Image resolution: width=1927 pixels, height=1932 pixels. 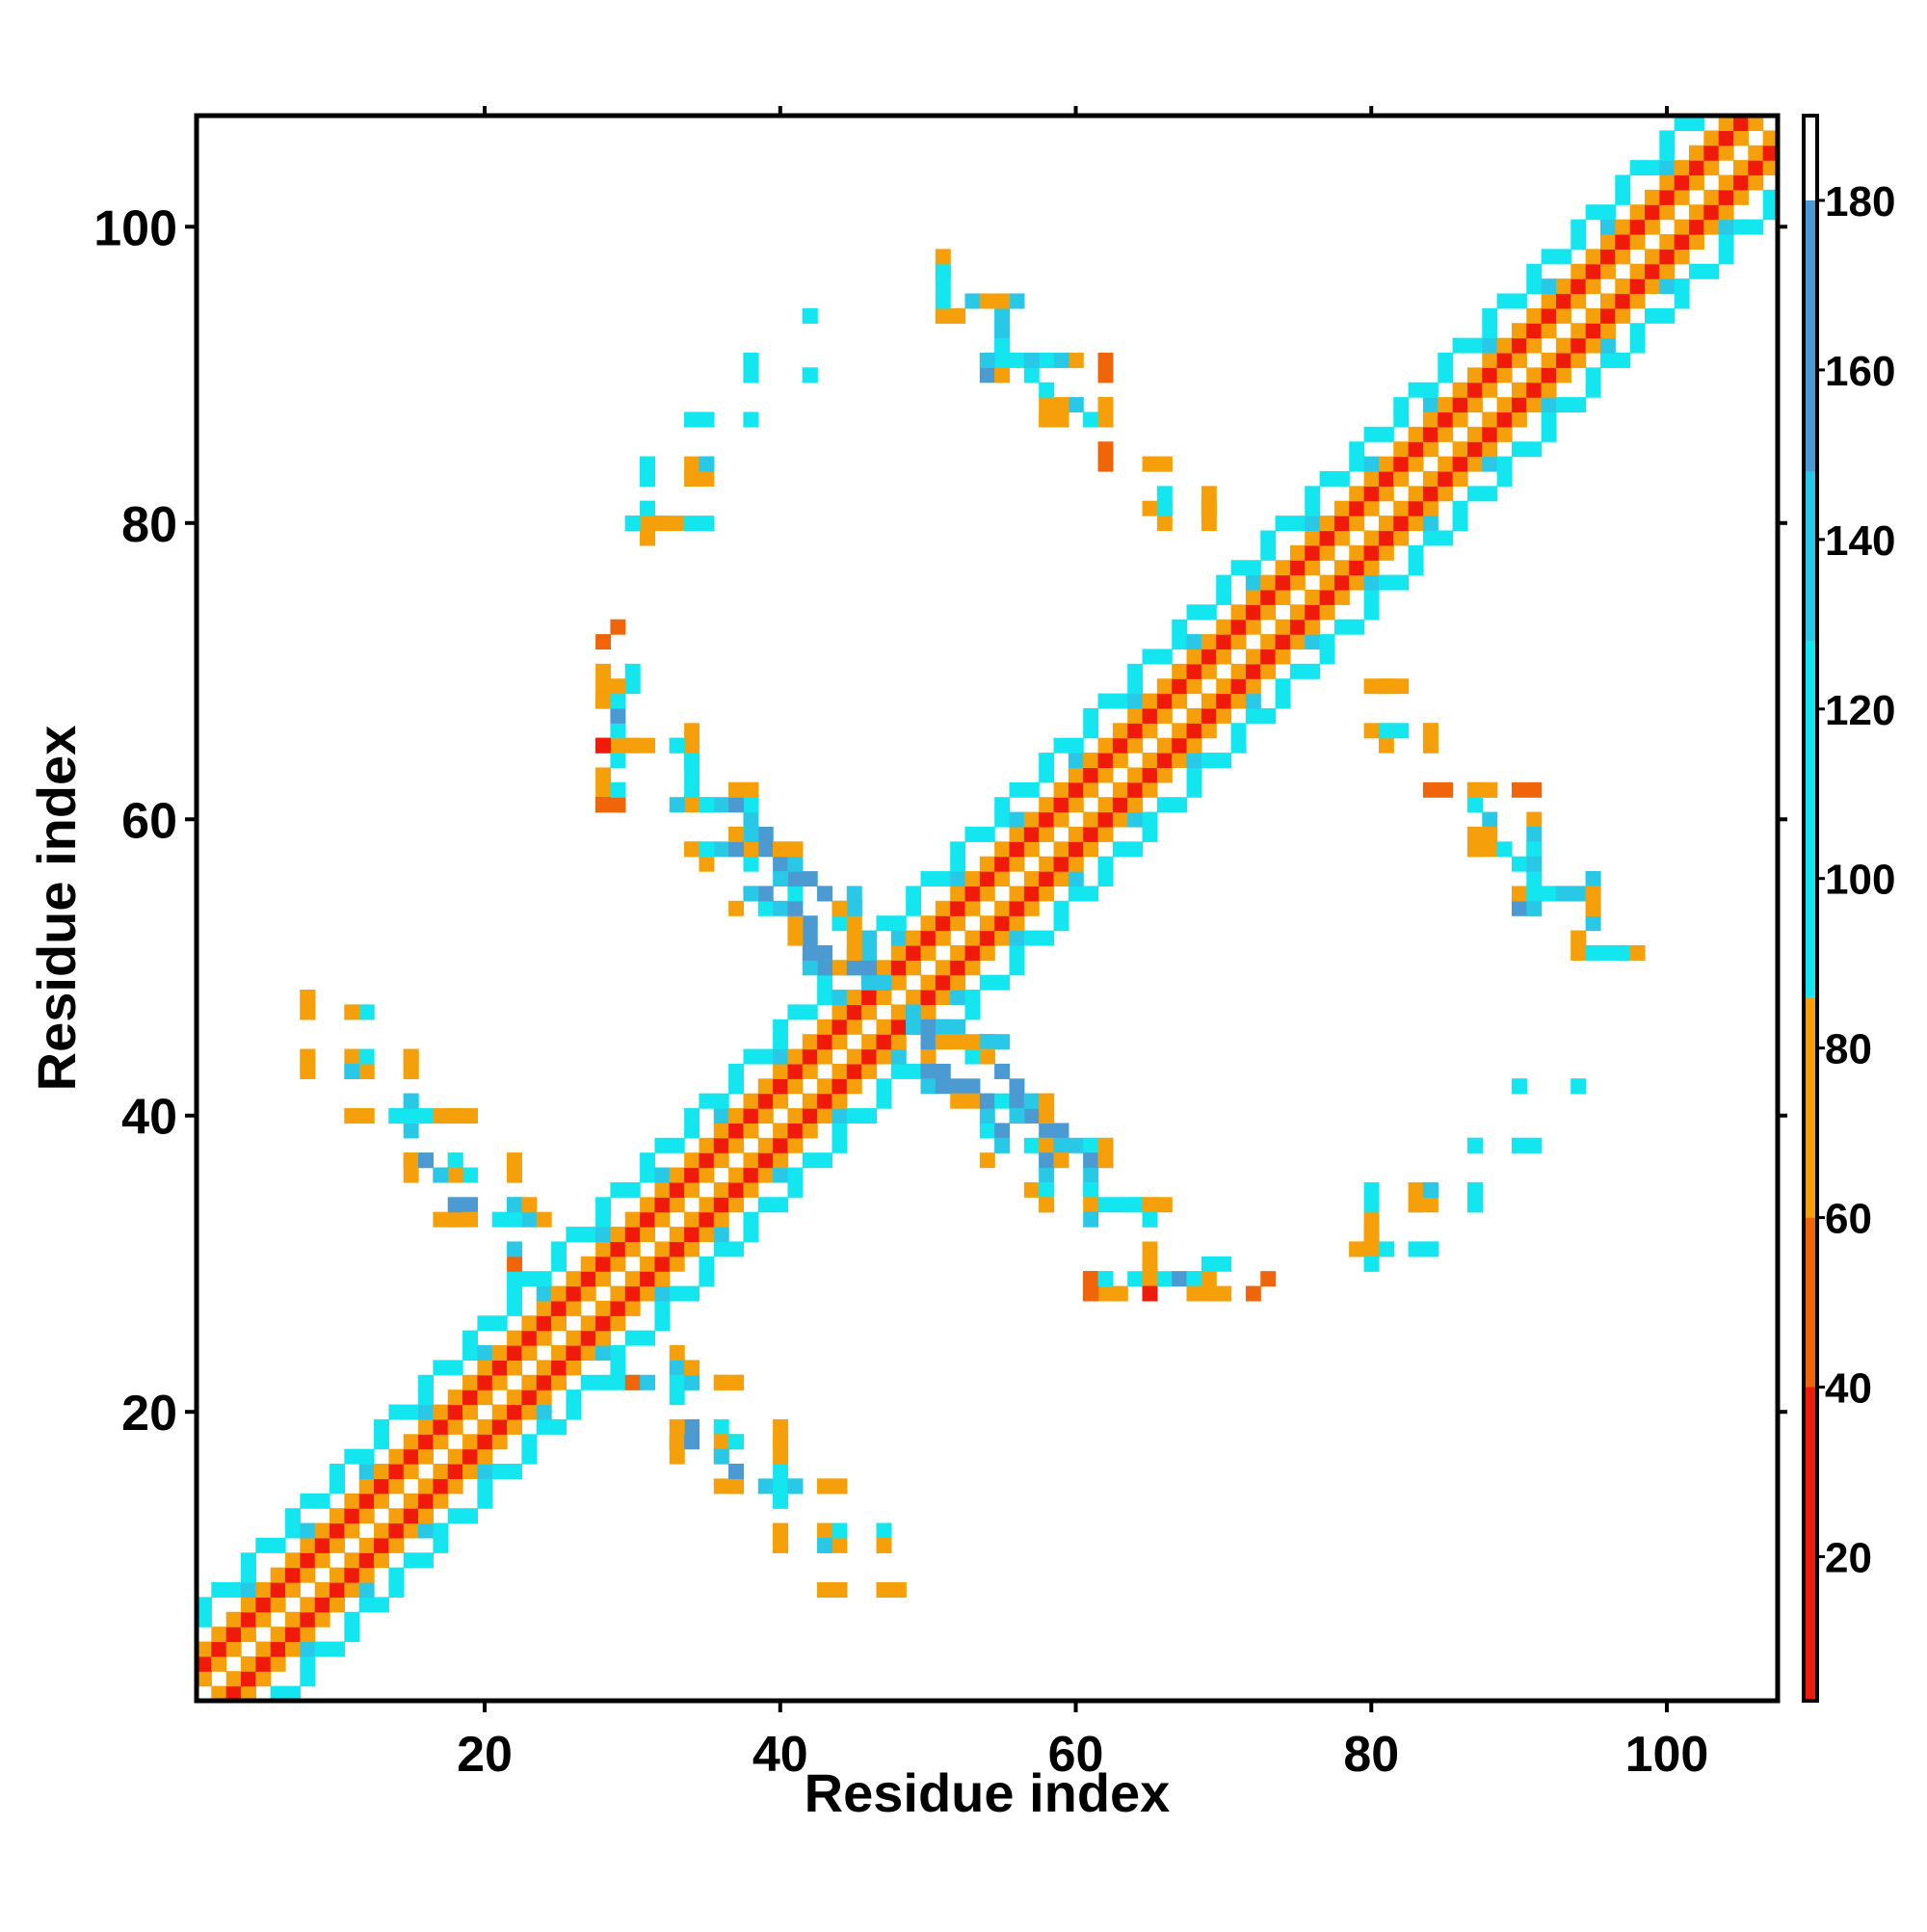 What do you see at coordinates (1860, 710) in the screenshot?
I see `colorbar-tick-label: 120` at bounding box center [1860, 710].